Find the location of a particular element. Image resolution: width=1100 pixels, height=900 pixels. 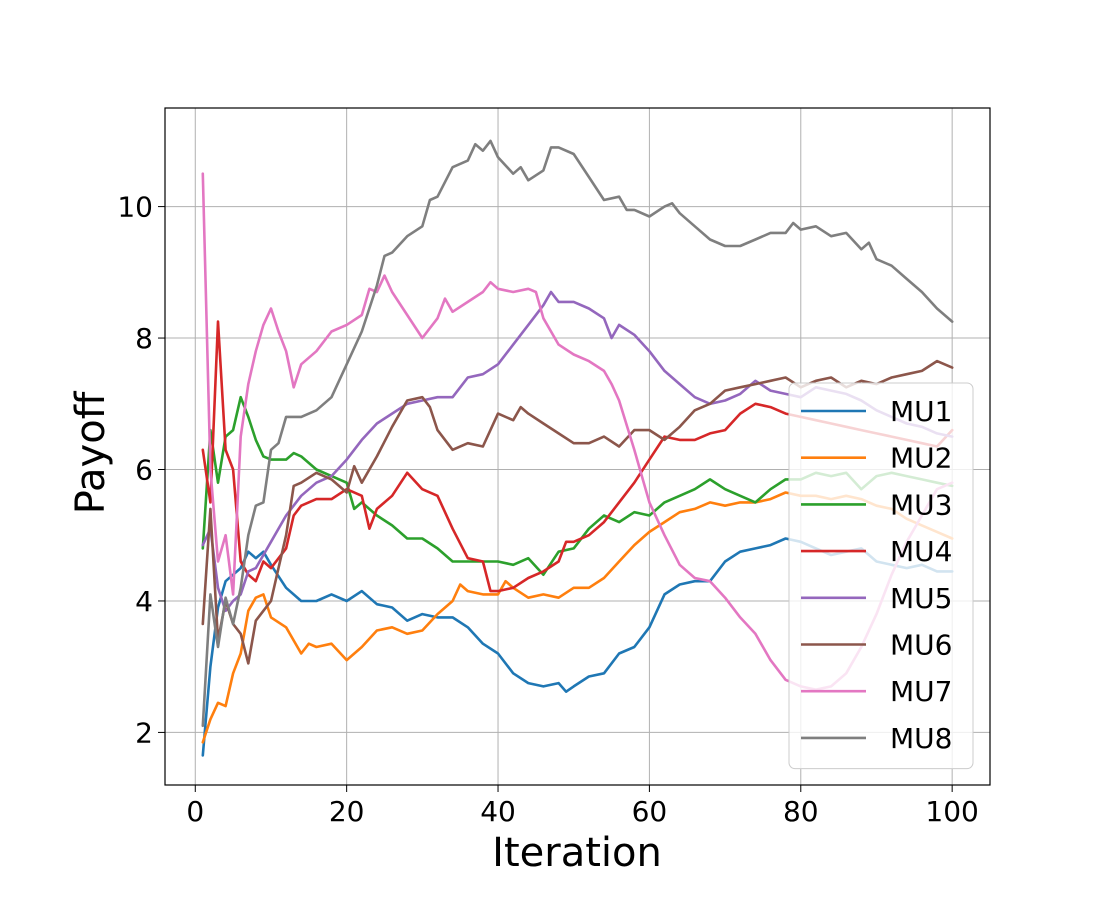

x-tick-label: 80 is located at coordinates (801, 811).